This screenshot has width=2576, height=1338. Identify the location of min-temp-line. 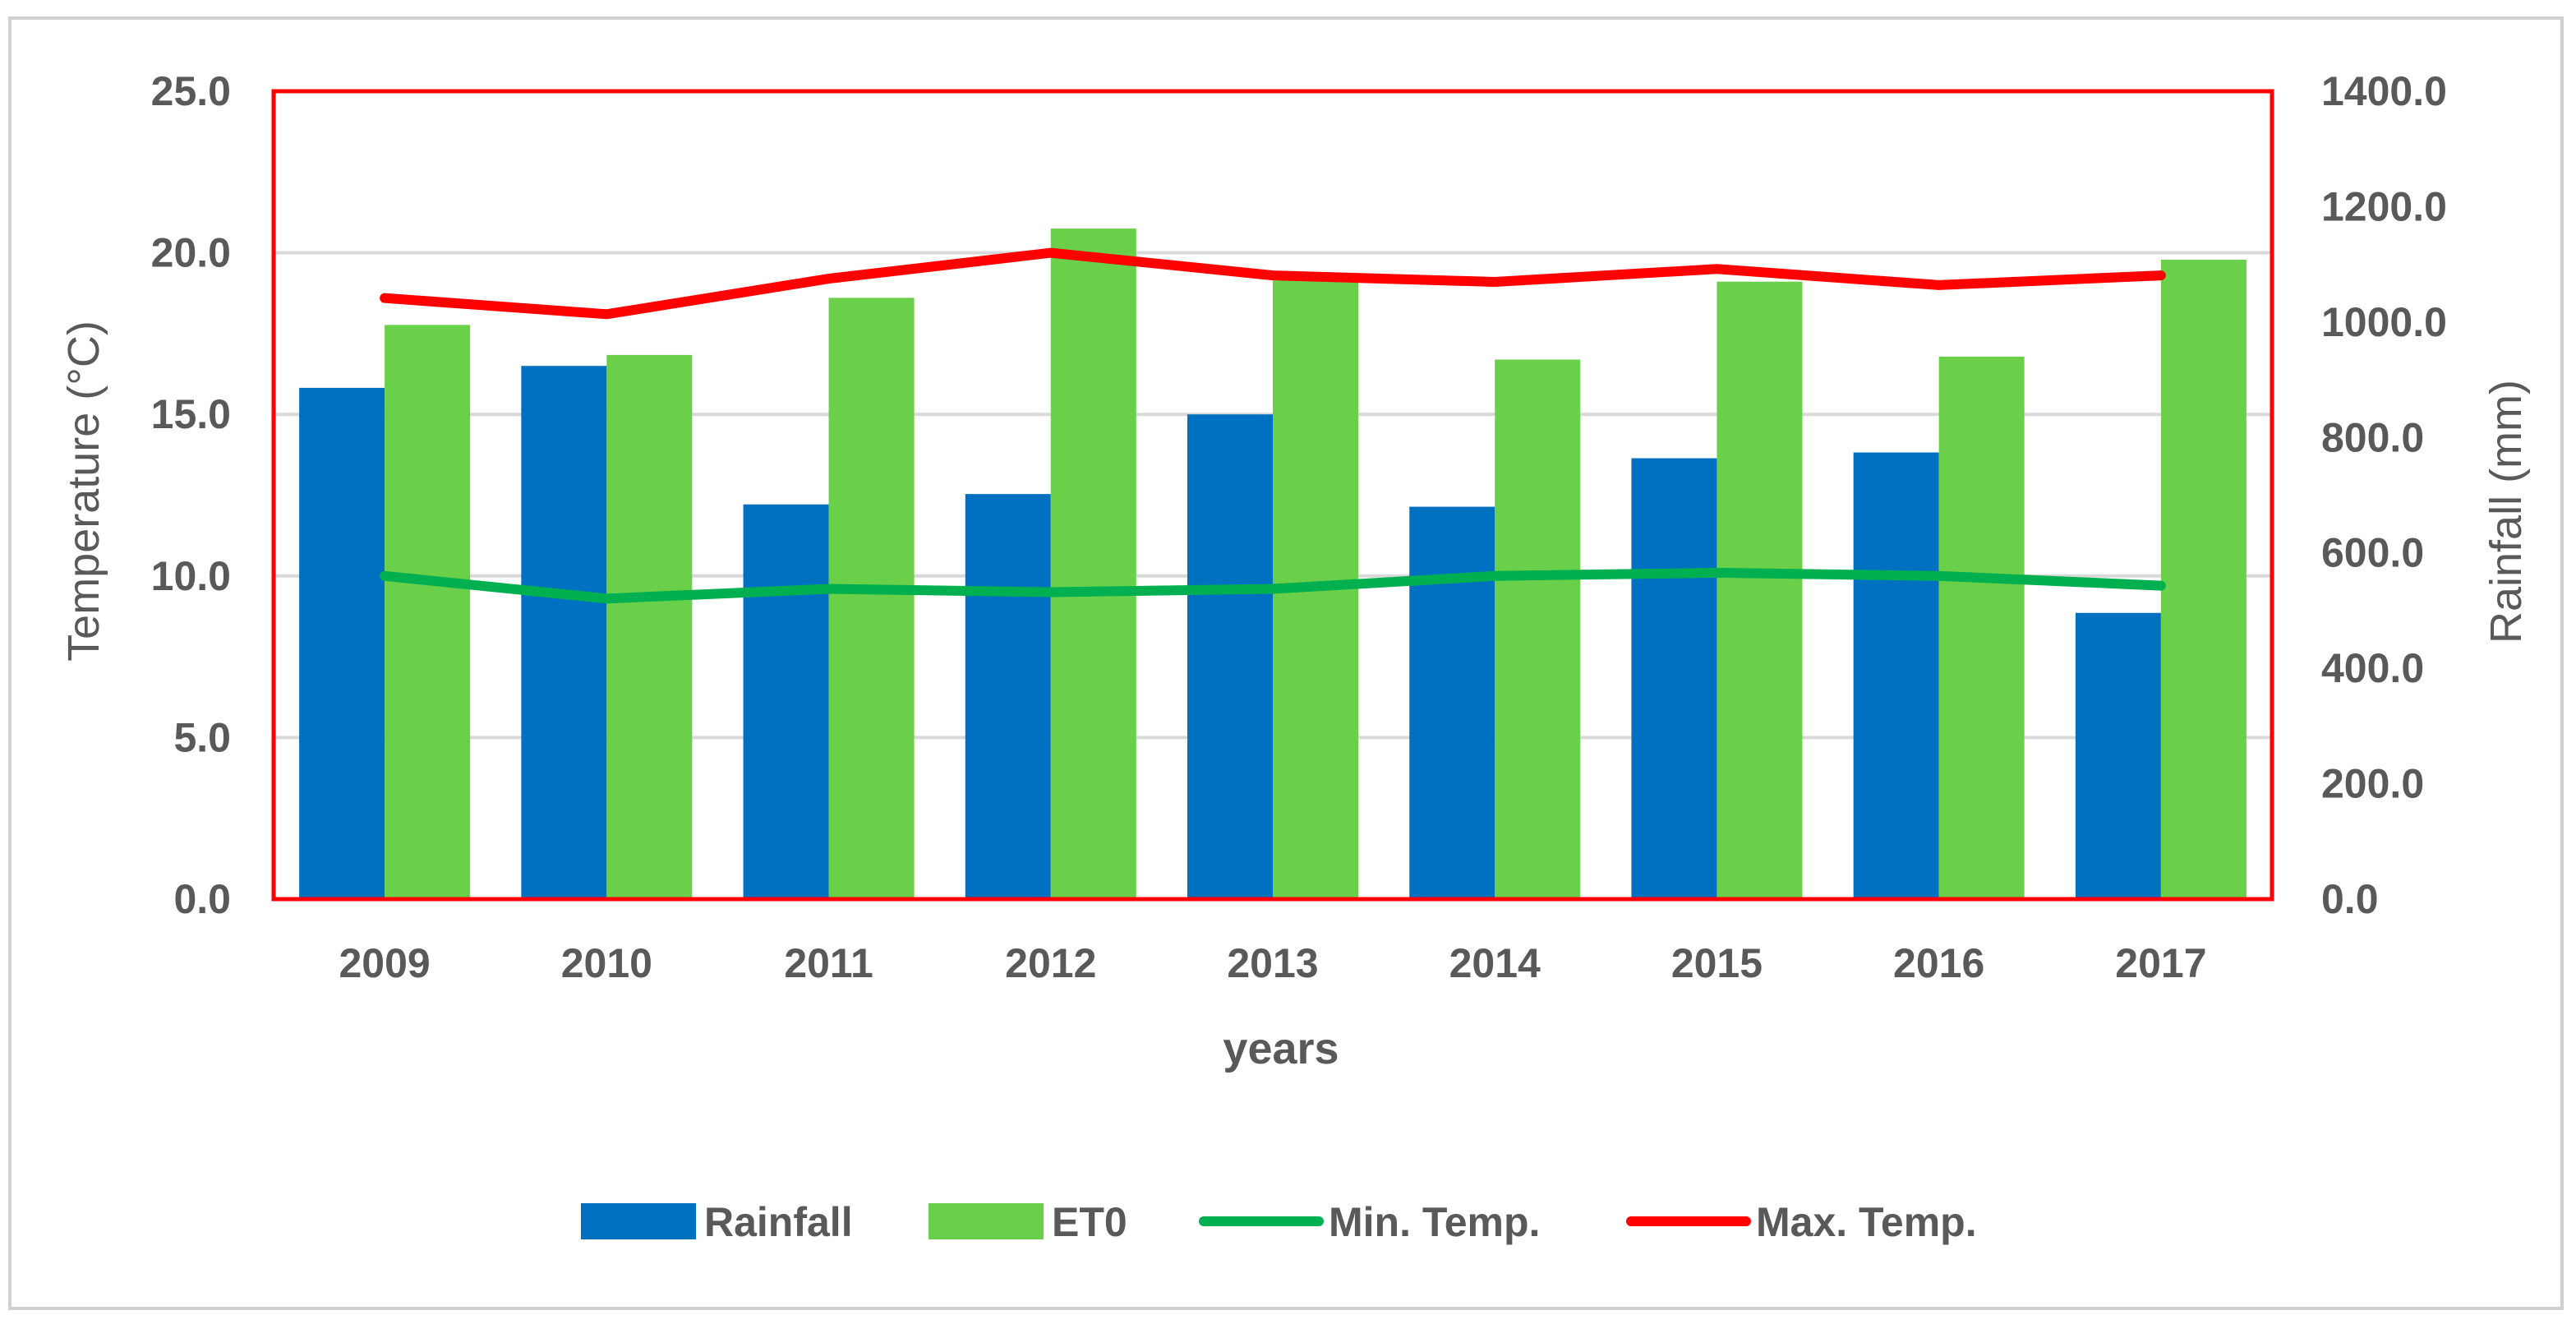
(1273, 586).